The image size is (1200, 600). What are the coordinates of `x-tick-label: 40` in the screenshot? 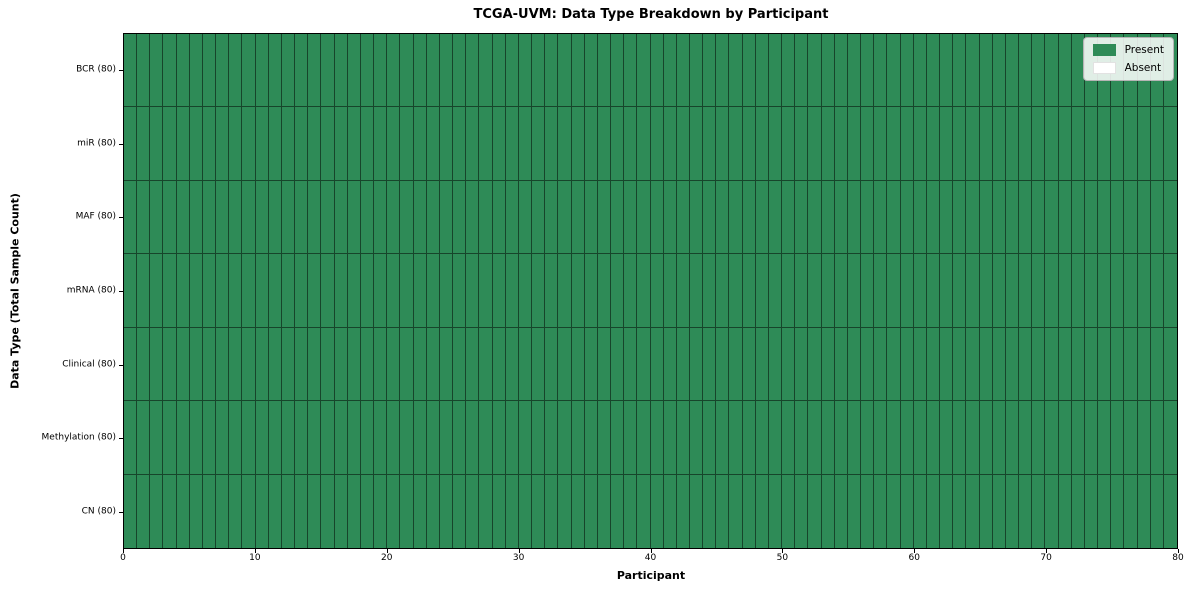 It's located at (650, 558).